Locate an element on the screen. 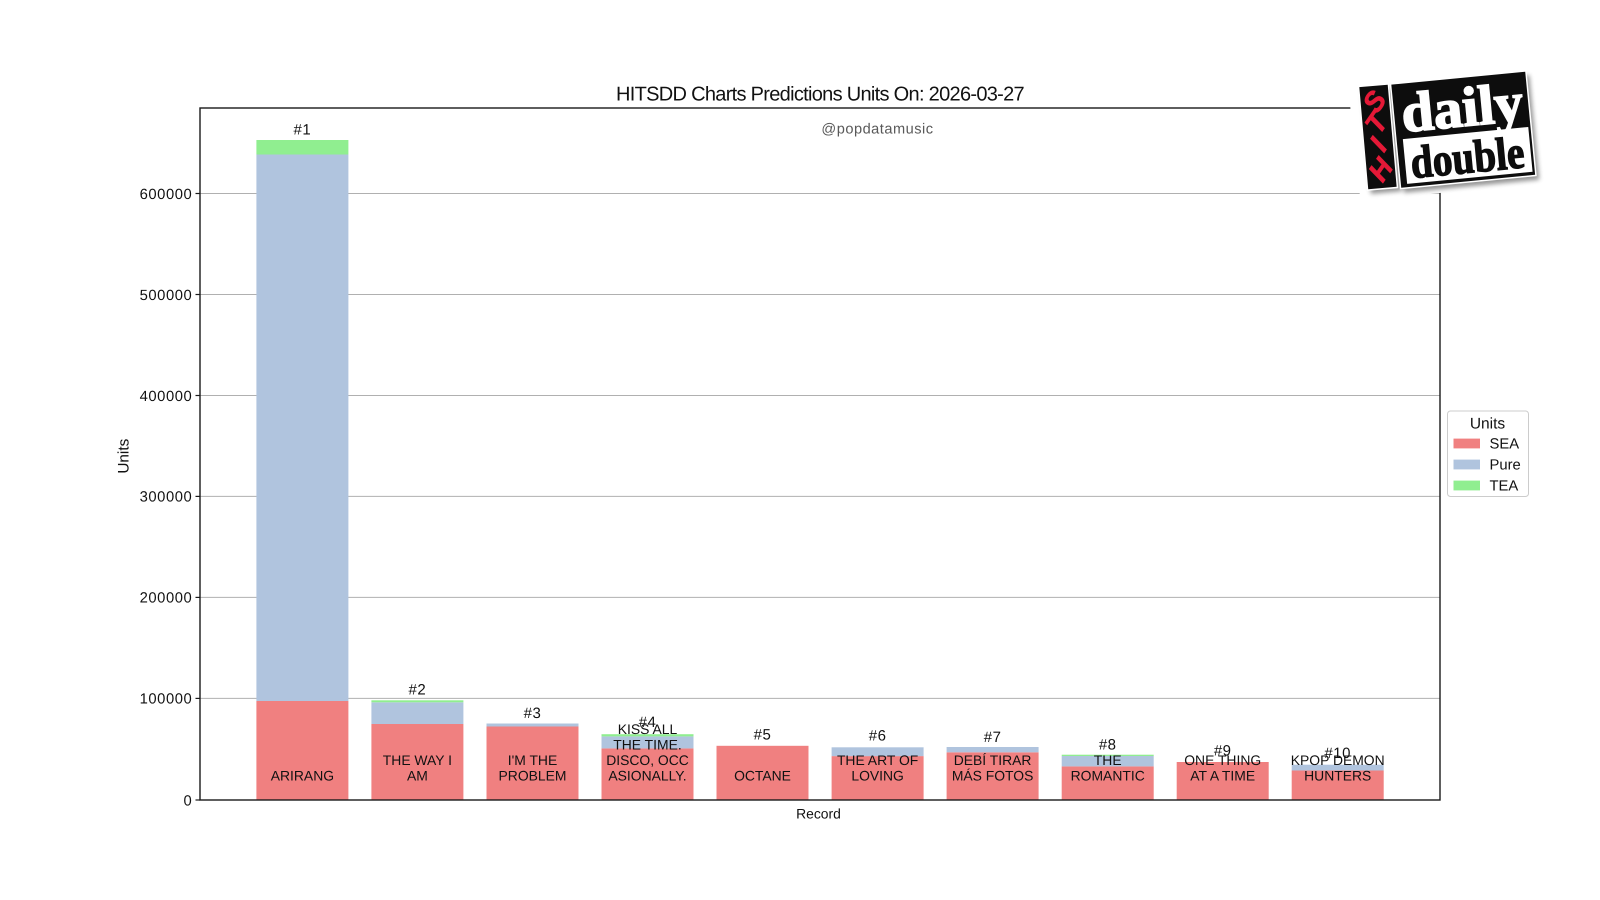 This screenshot has height=900, width=1600. svg-text: #4 is located at coordinates (648, 722).